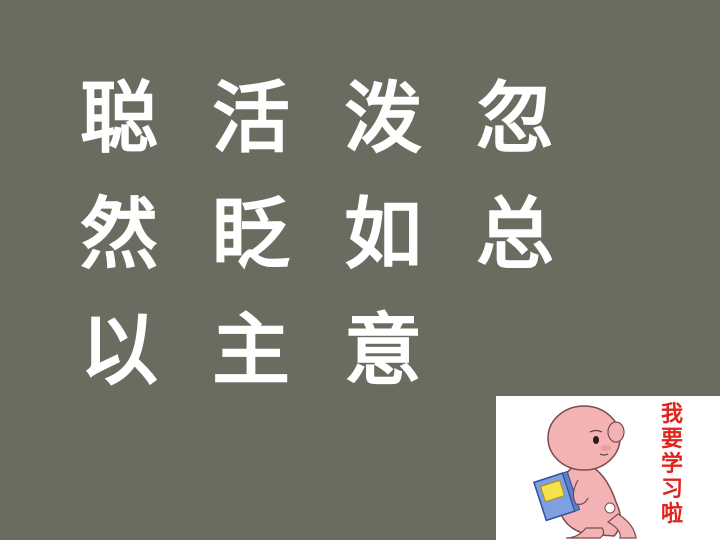 The width and height of the screenshot is (720, 540). I want to click on character-po: 泼, so click(382, 119).